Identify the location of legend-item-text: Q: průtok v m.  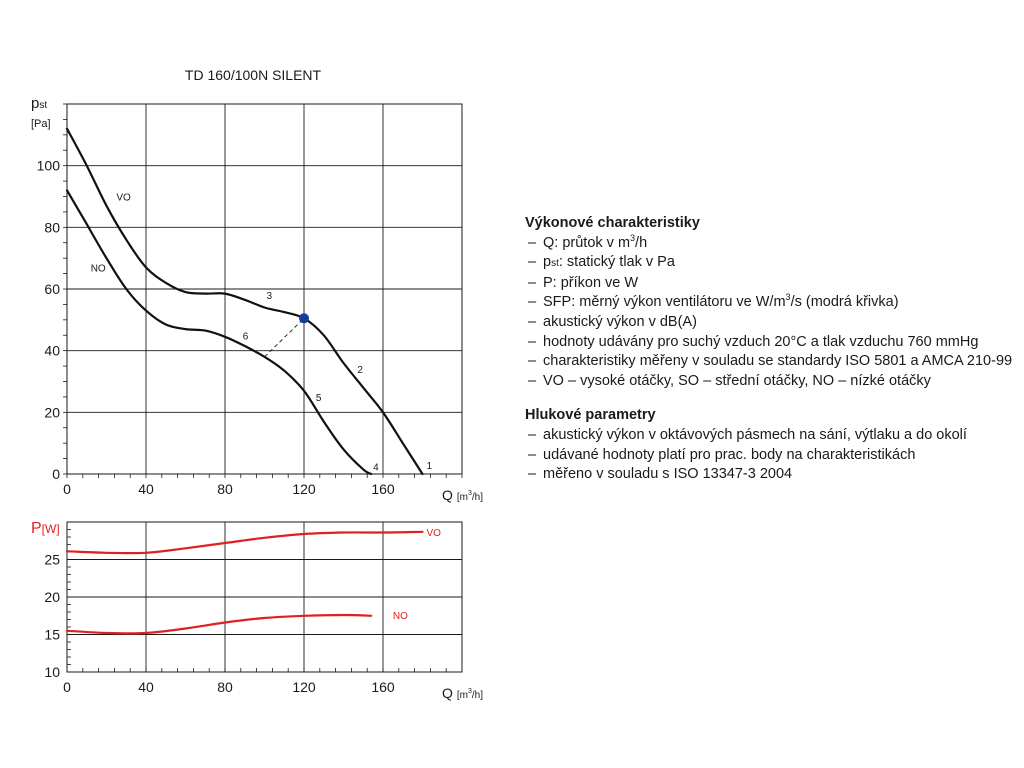
(587, 242).